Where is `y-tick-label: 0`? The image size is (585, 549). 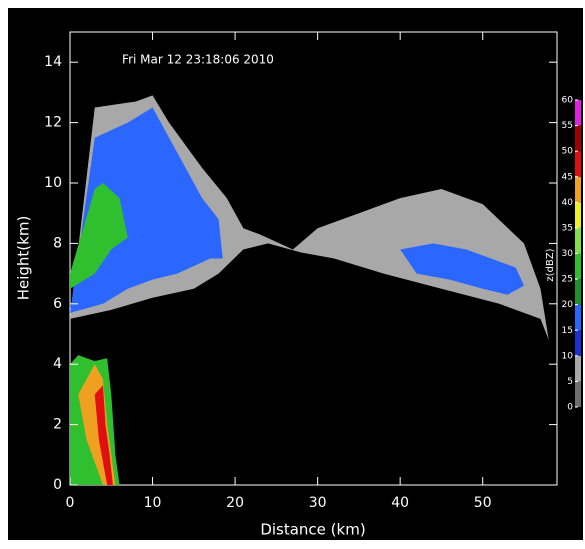
y-tick-label: 0 is located at coordinates (57, 485).